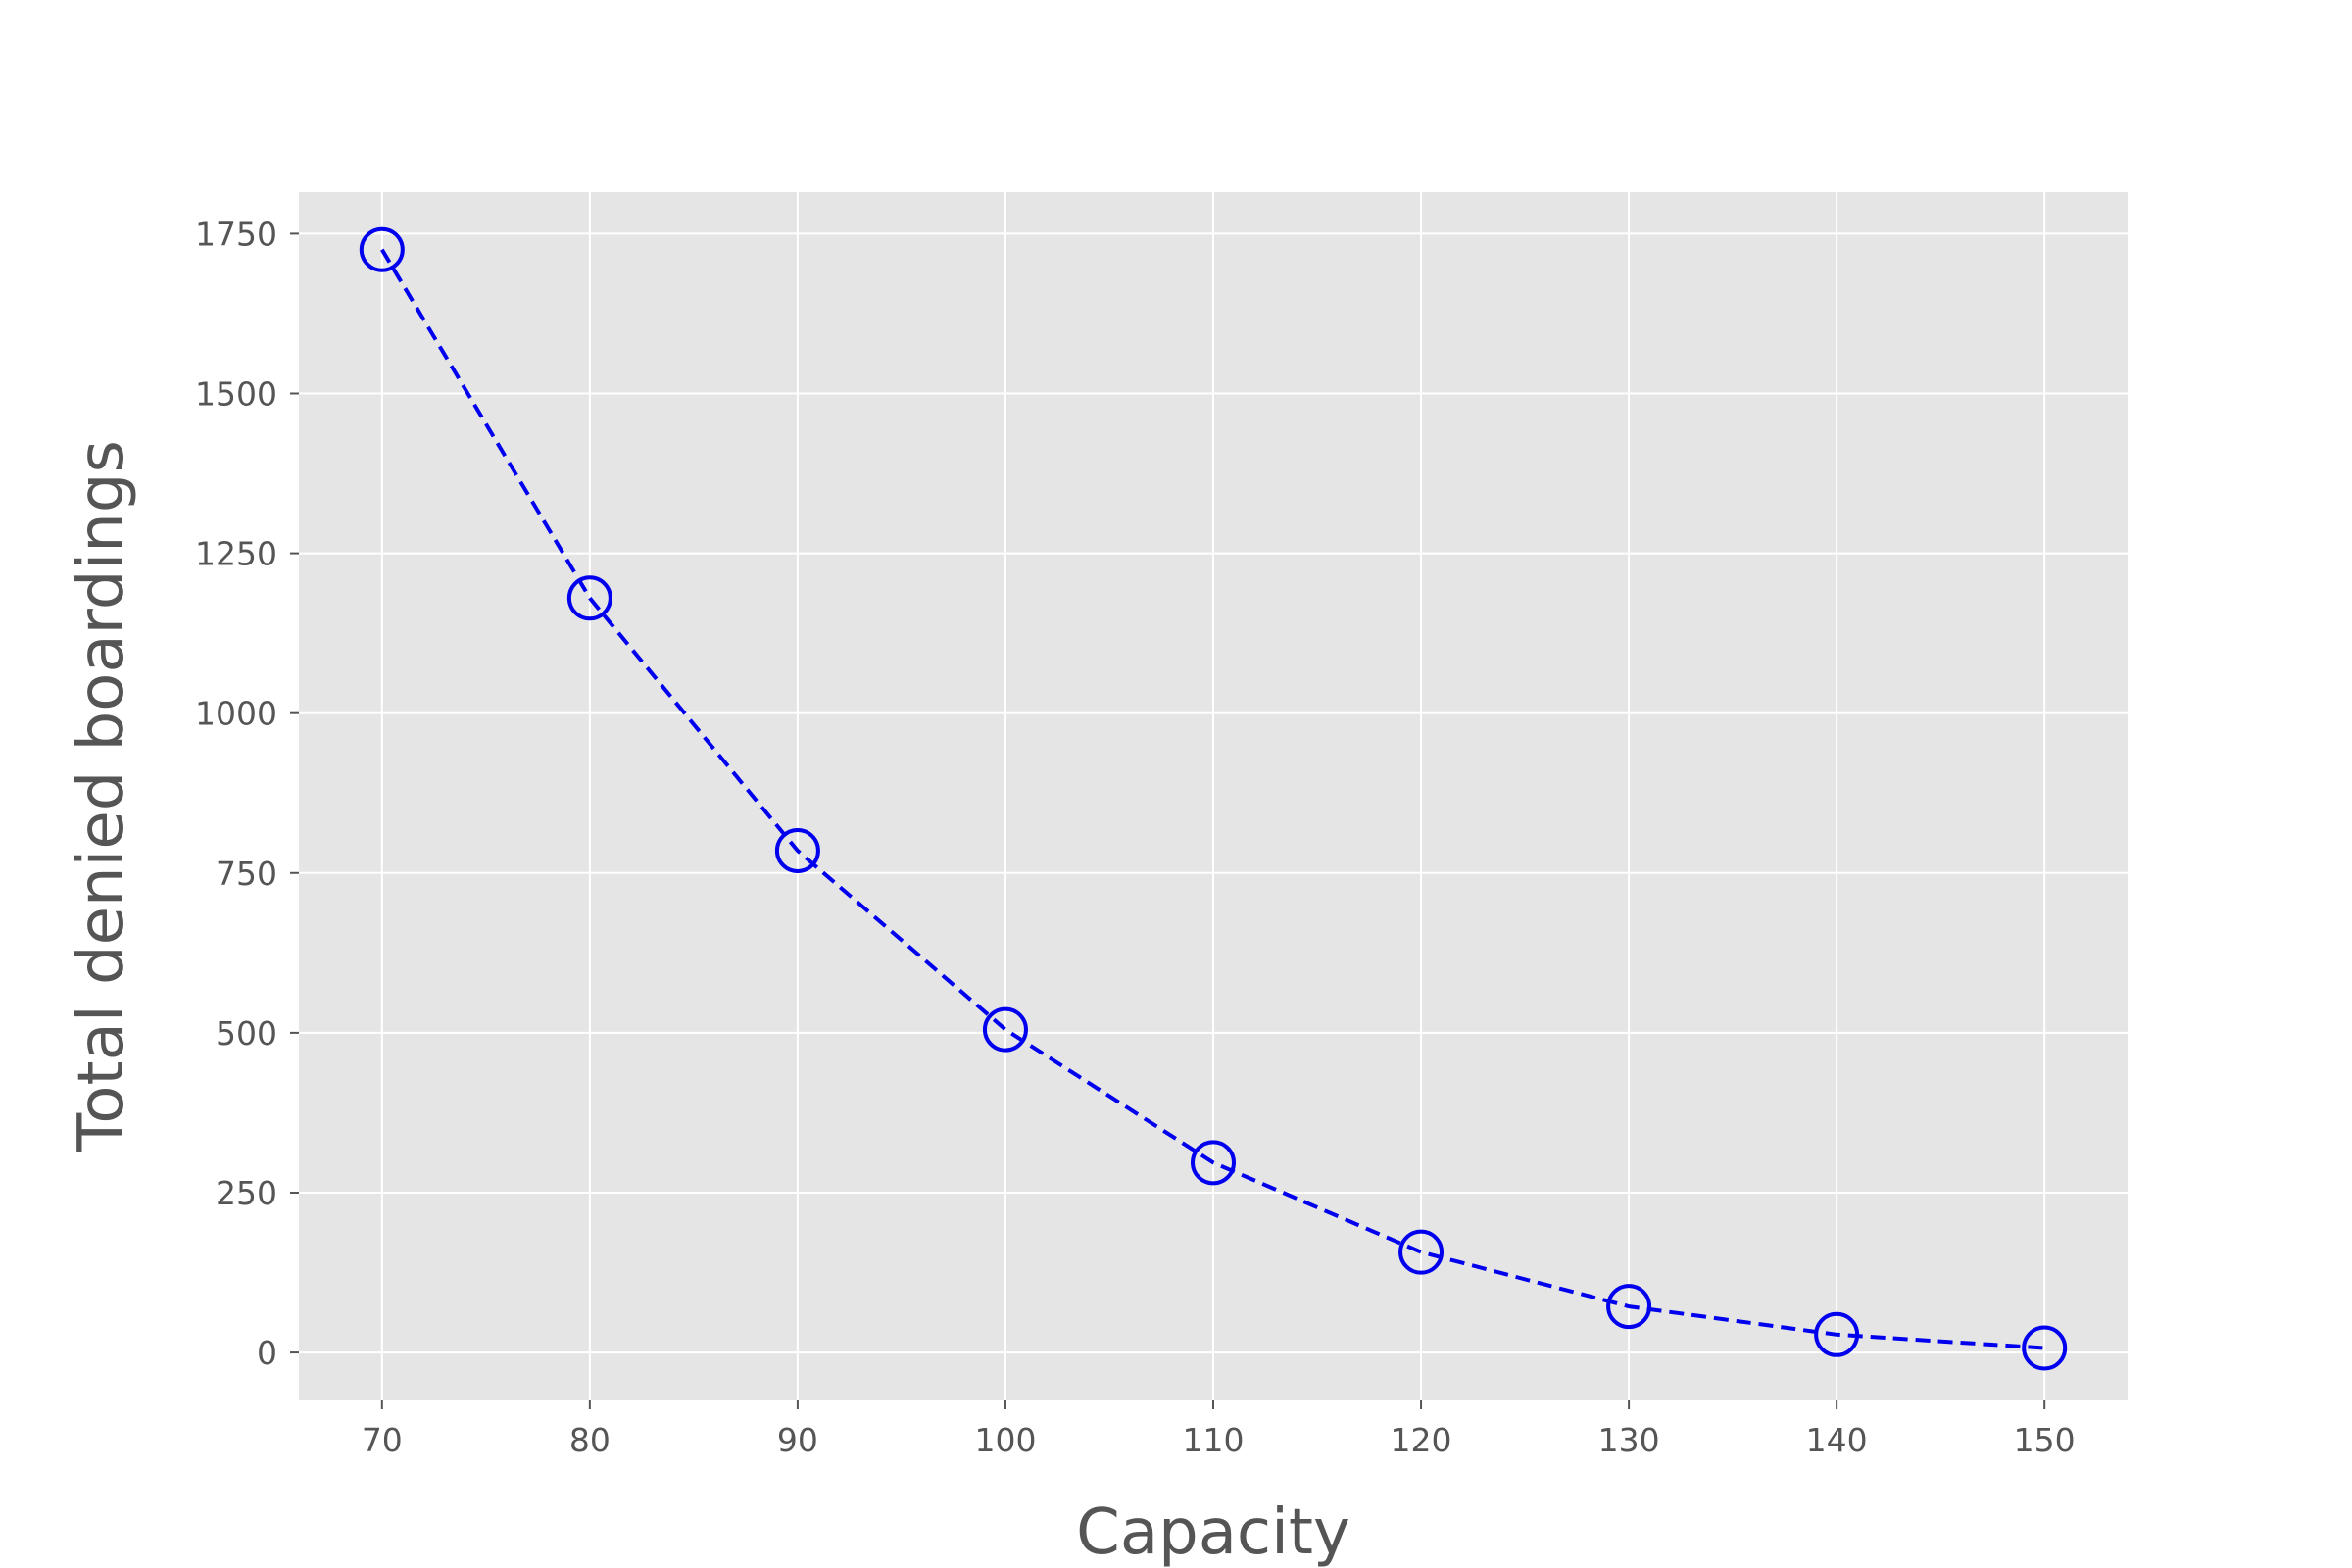  What do you see at coordinates (246, 1193) in the screenshot?
I see `y-tick-label: 250` at bounding box center [246, 1193].